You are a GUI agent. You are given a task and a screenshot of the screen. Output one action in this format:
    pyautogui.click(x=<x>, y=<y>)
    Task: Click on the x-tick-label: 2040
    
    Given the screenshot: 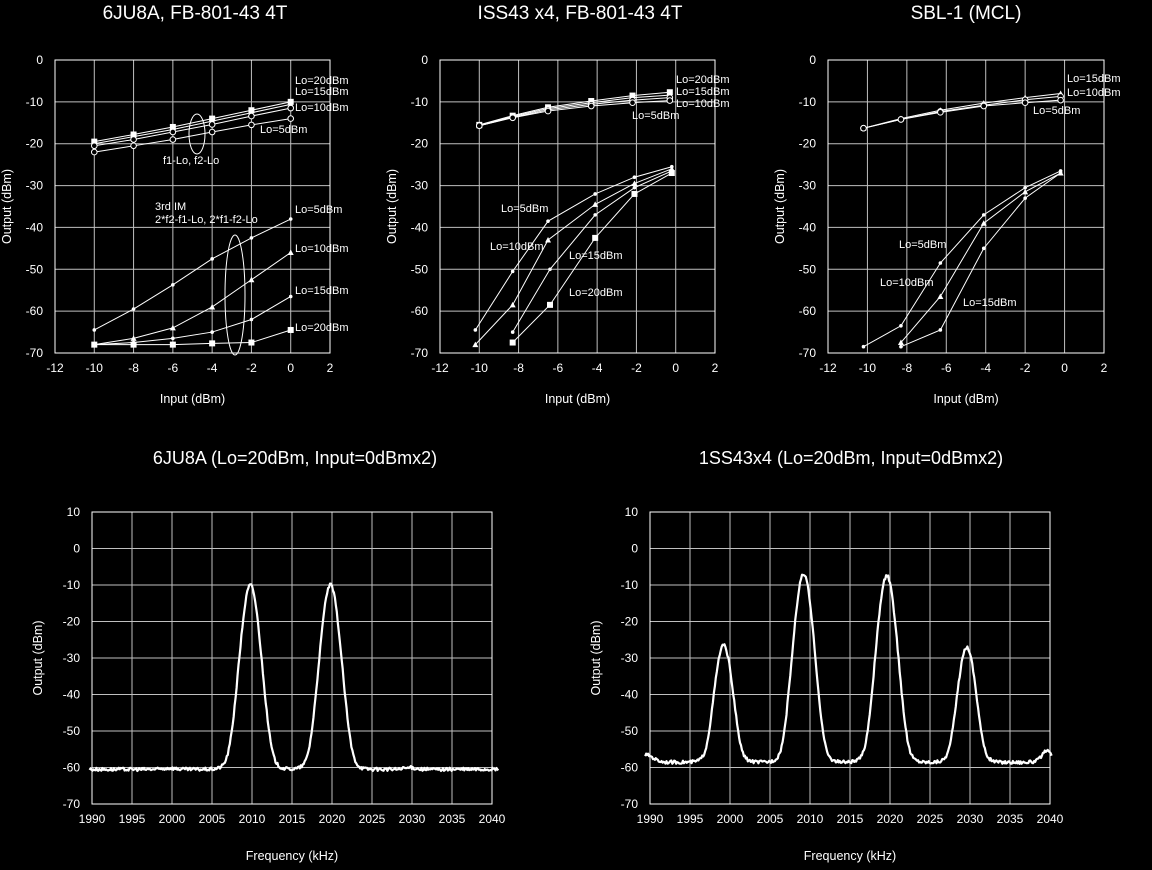 What is the action you would take?
    pyautogui.click(x=492, y=819)
    